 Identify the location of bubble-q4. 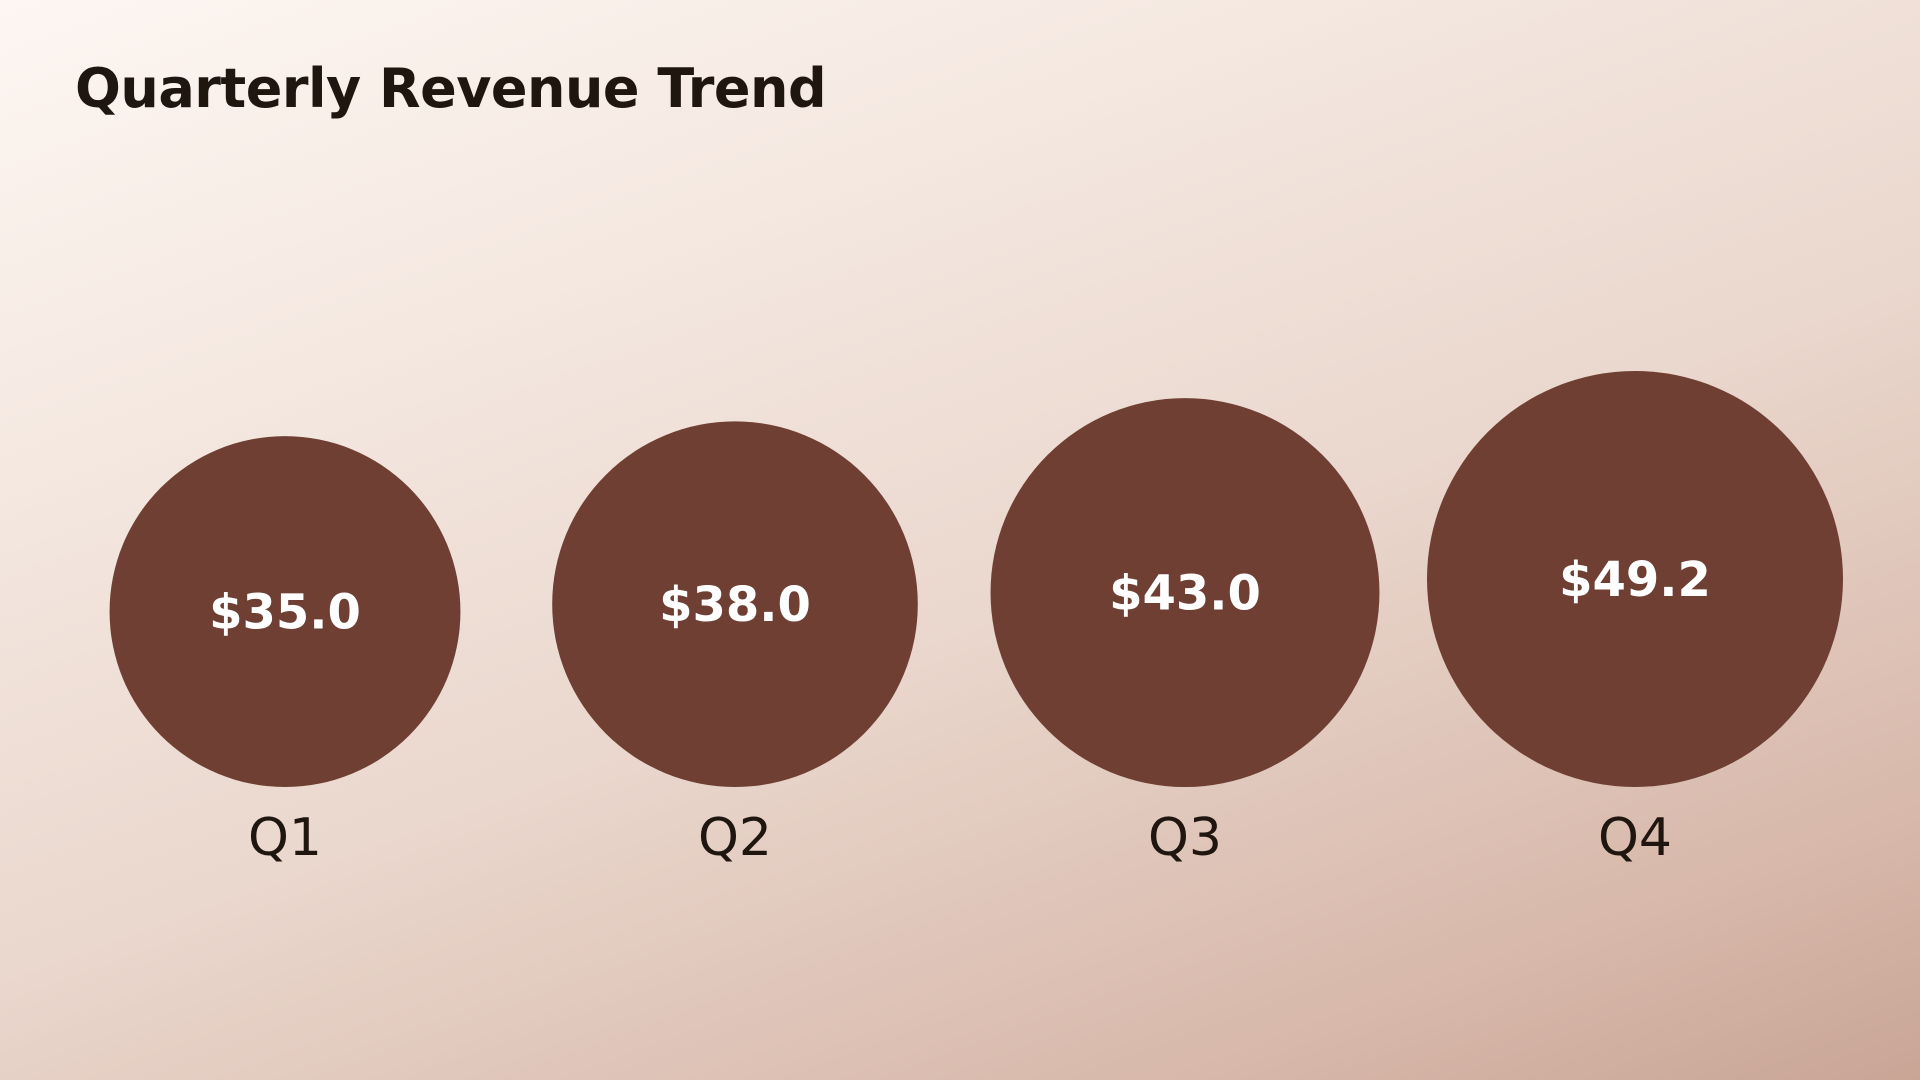
(1635, 579).